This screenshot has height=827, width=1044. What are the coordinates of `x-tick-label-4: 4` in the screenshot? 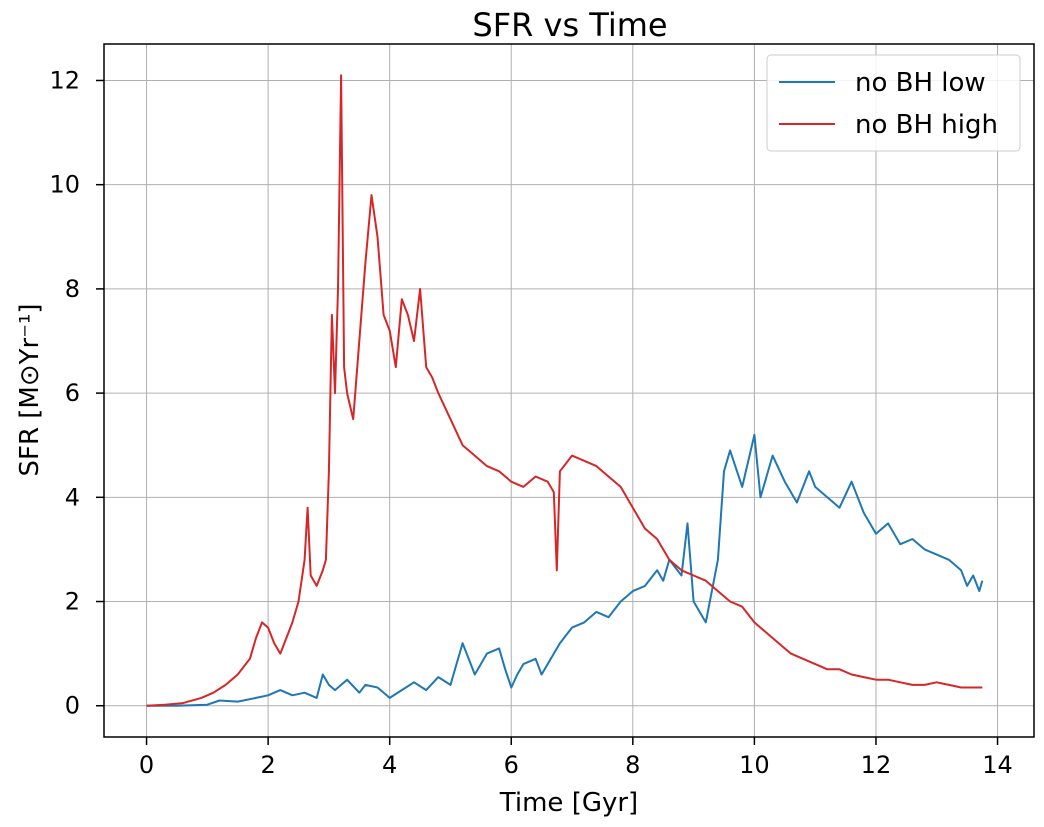 It's located at (389, 765).